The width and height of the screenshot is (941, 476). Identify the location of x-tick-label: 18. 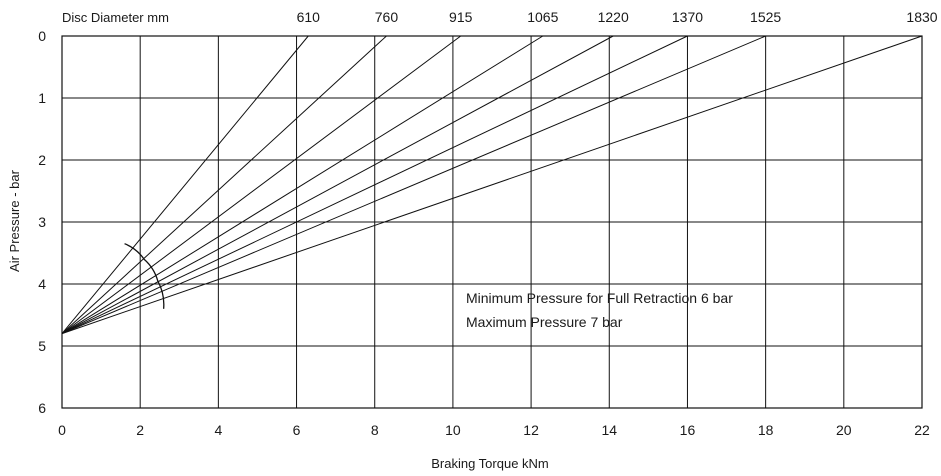
(766, 430).